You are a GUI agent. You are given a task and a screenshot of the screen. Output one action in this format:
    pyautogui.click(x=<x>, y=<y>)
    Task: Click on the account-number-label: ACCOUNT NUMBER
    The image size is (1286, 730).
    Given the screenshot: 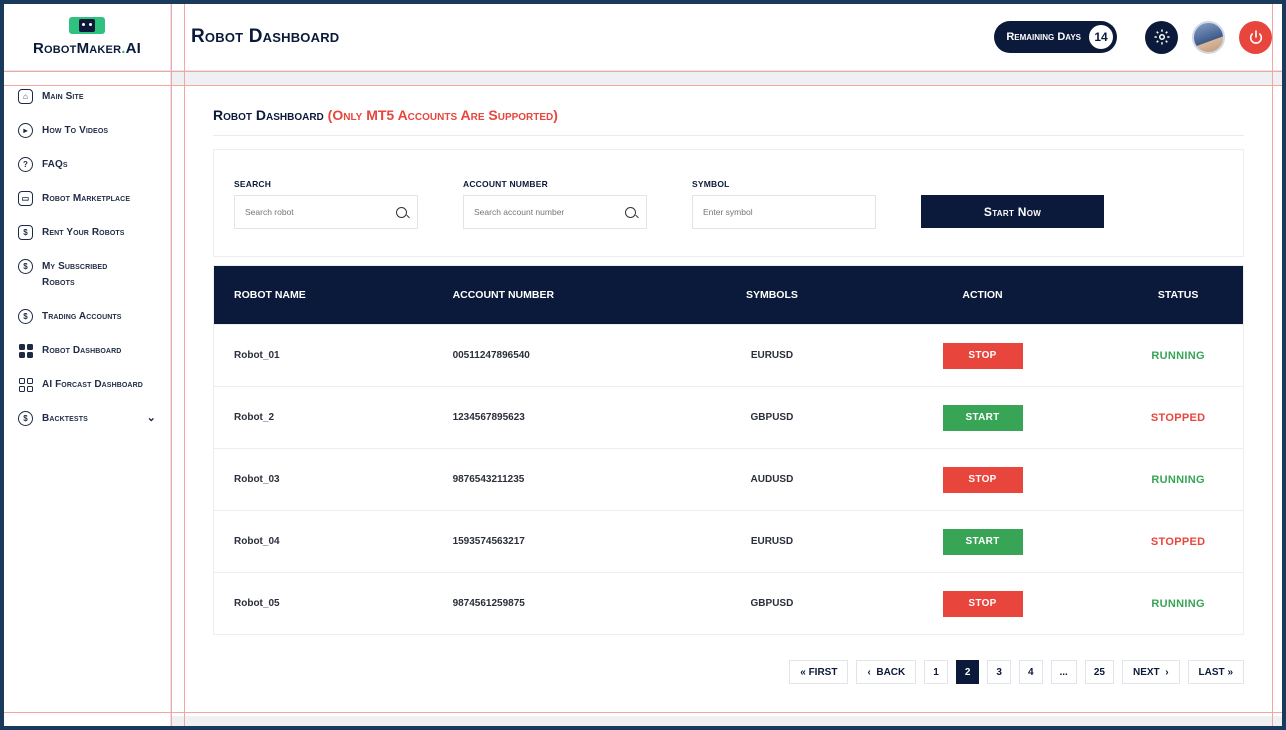 What is the action you would take?
    pyautogui.click(x=505, y=184)
    